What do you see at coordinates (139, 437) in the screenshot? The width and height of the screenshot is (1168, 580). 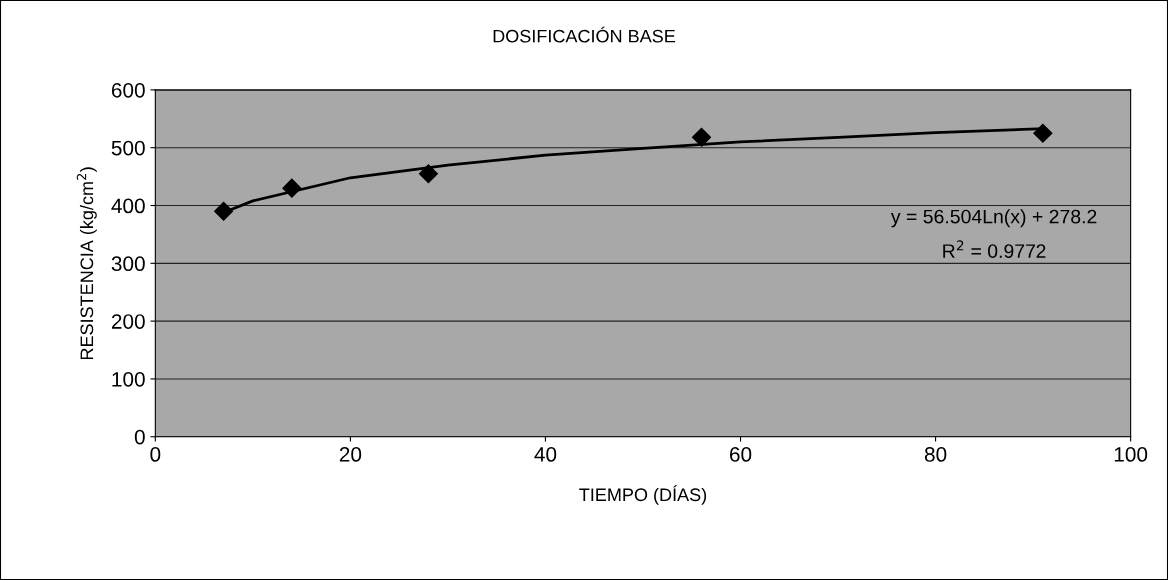 I see `y-tick-label: 0` at bounding box center [139, 437].